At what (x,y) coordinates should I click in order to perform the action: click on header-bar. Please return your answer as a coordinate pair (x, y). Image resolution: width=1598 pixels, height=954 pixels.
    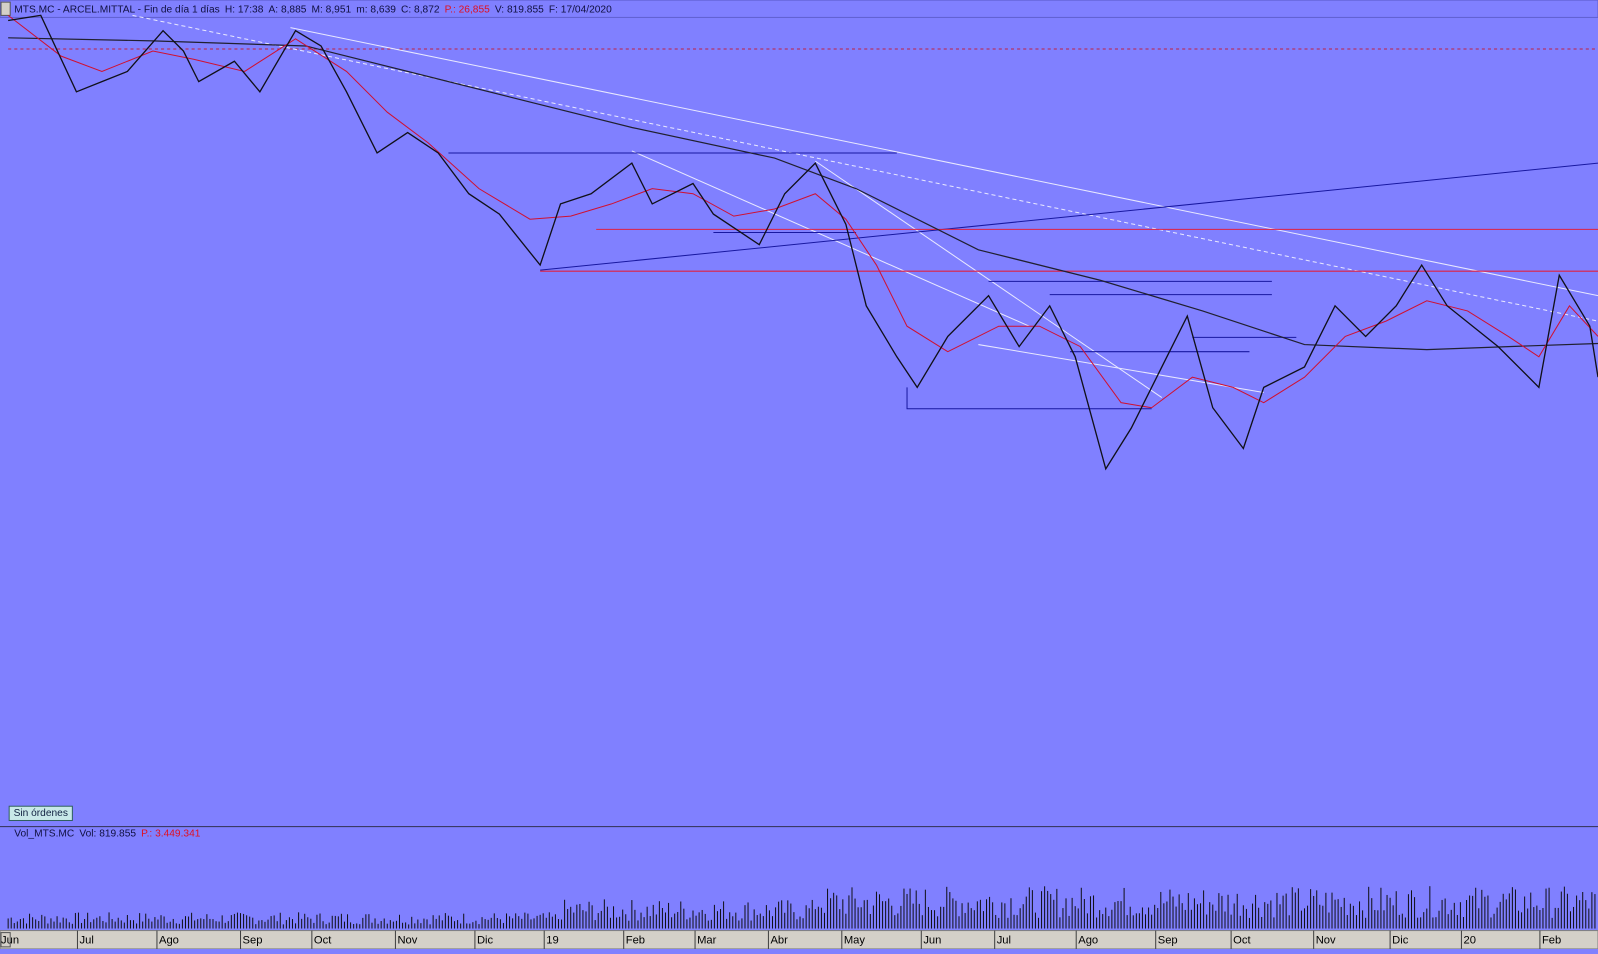
    Looking at the image, I should click on (799, 9).